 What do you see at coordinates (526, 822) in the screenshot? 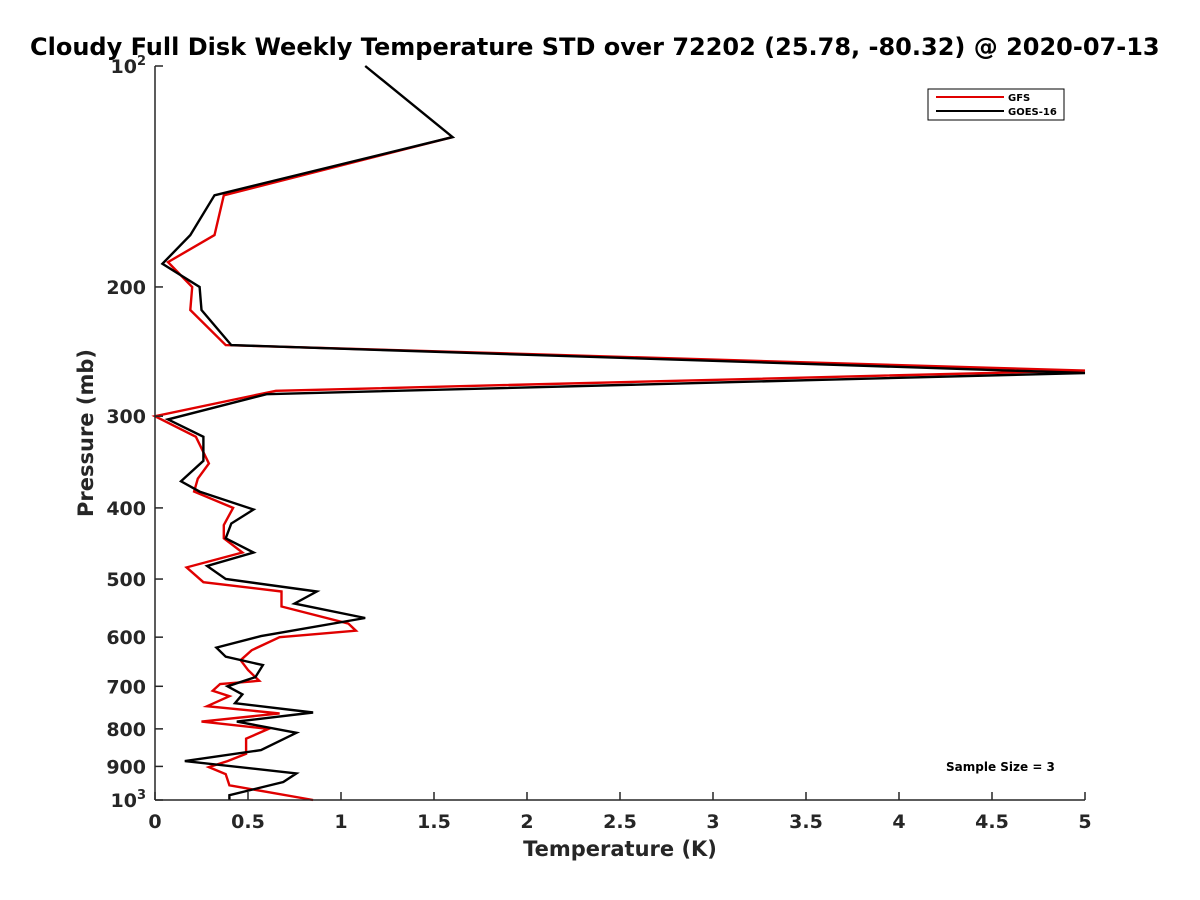
I see `x-tick-label: 2` at bounding box center [526, 822].